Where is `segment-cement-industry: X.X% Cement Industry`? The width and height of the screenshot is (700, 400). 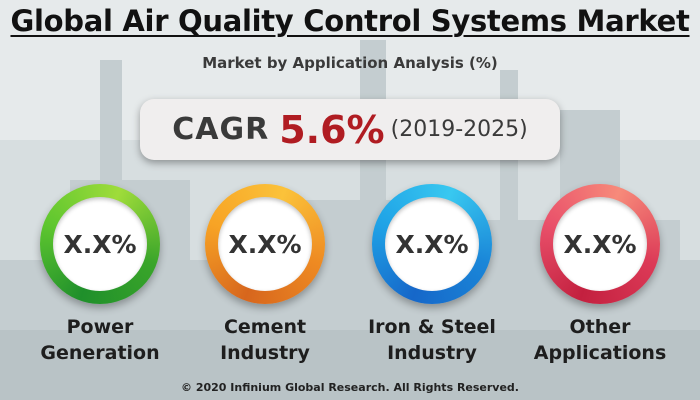
segment-cement-industry: X.X% Cement Industry is located at coordinates (265, 275).